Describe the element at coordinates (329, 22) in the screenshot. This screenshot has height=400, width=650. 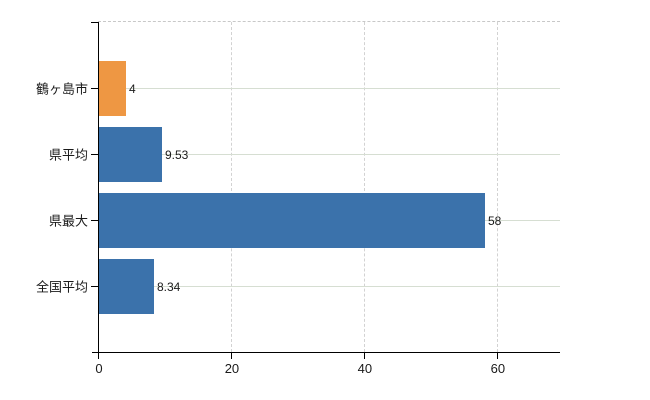
I see `plot-top-border` at that location.